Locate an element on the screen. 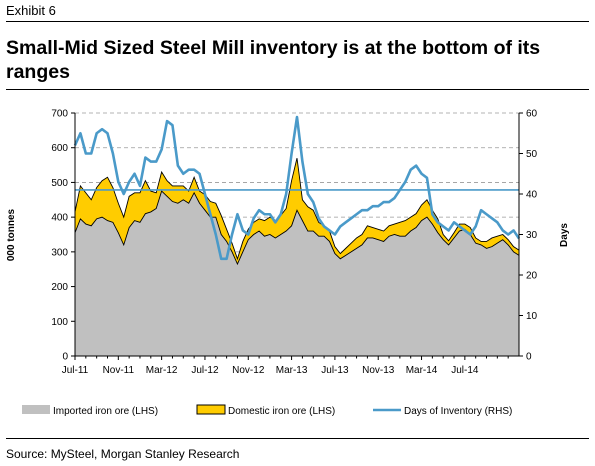 The width and height of the screenshot is (595, 466). y-tick-label: 500 is located at coordinates (59, 183).